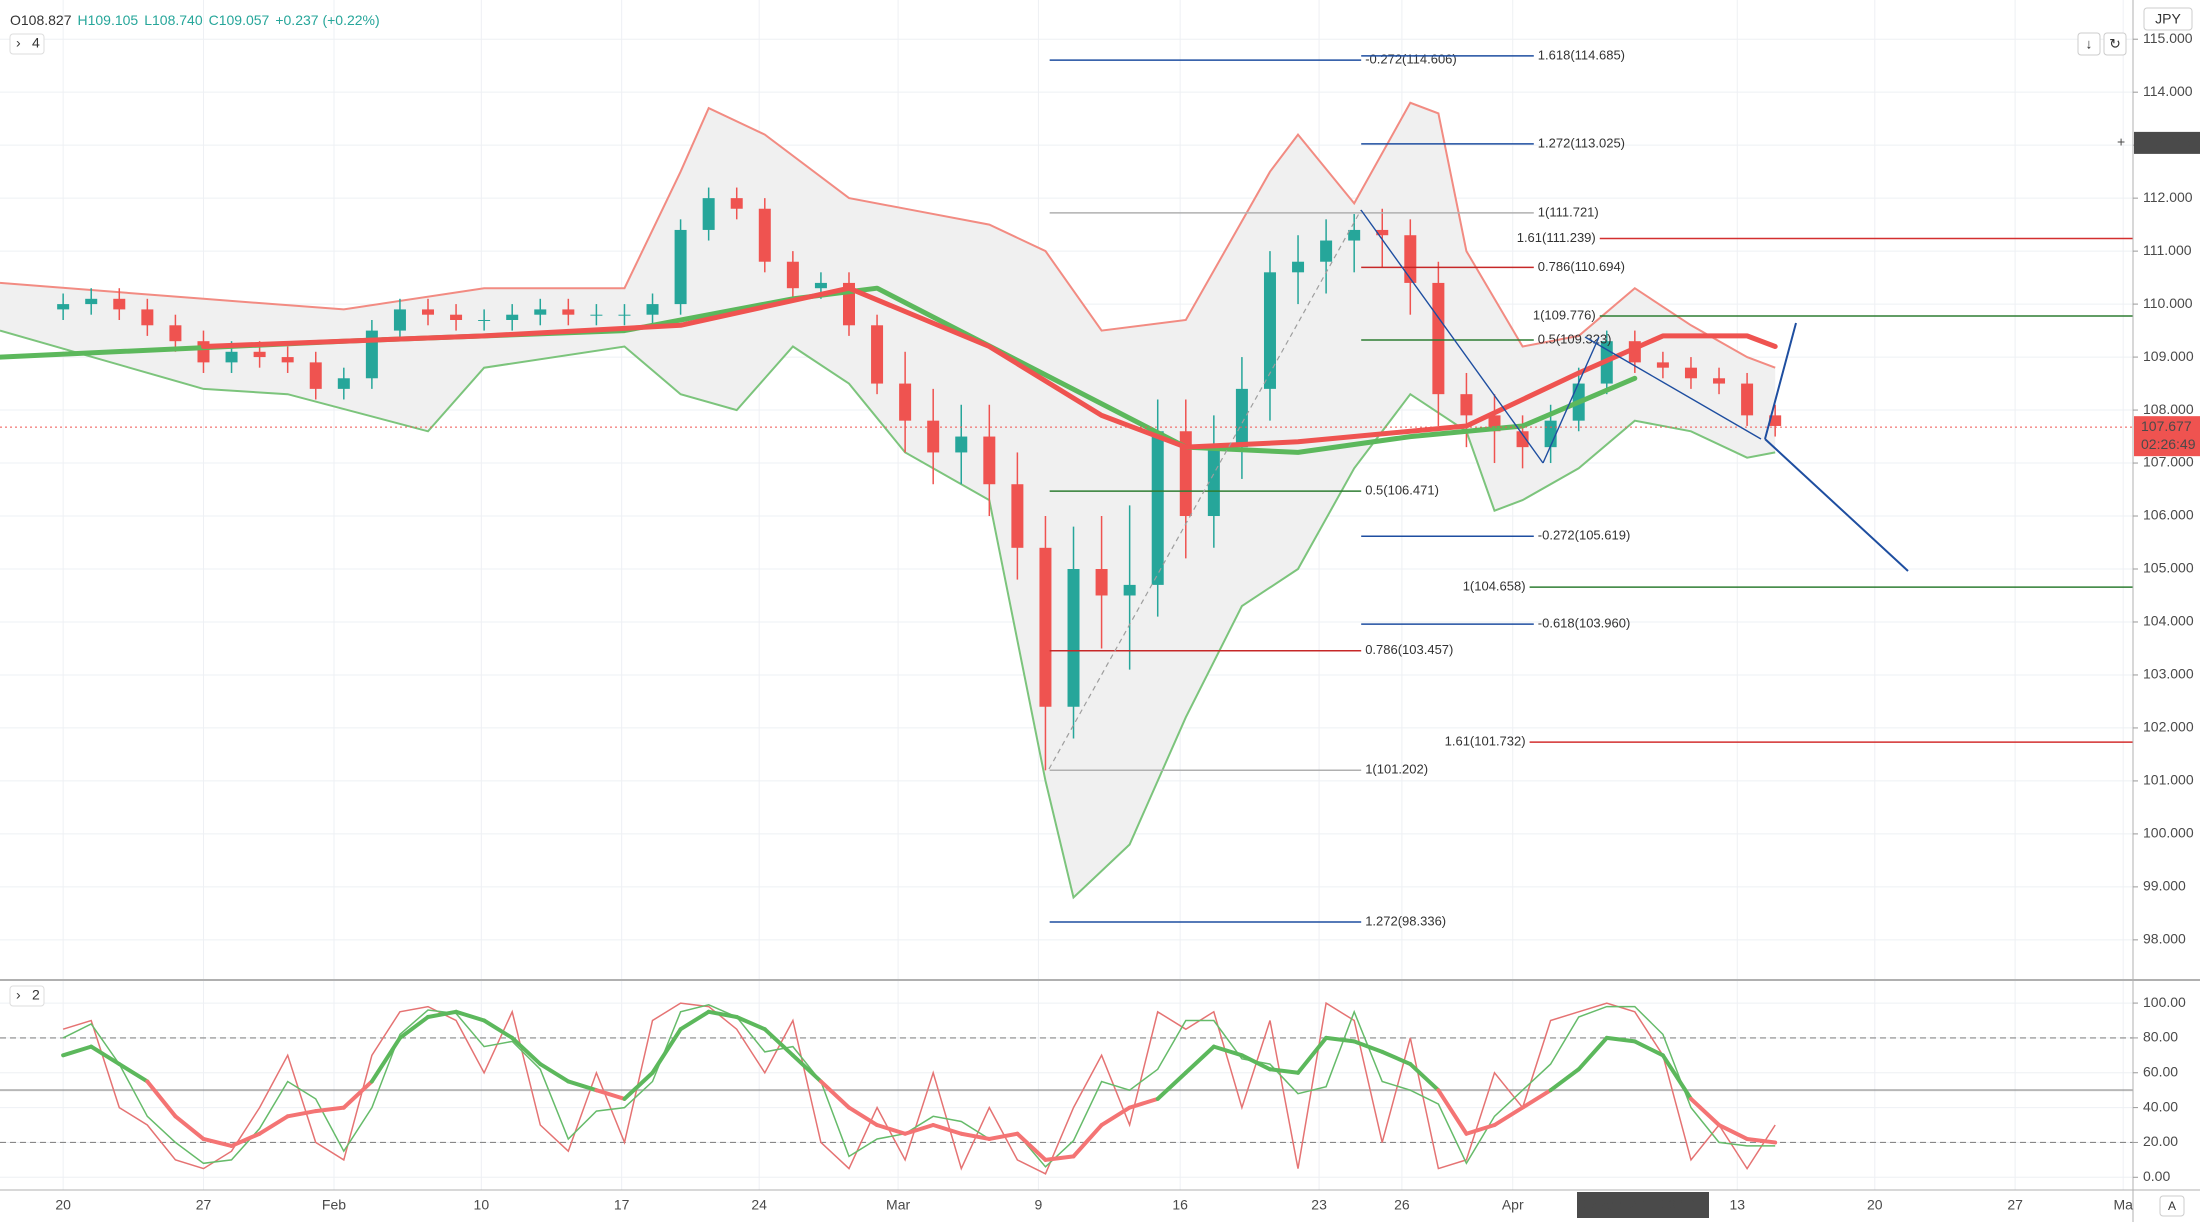 This screenshot has height=1222, width=2200. I want to click on osc-y-tick-label: 80.00, so click(2160, 1037).